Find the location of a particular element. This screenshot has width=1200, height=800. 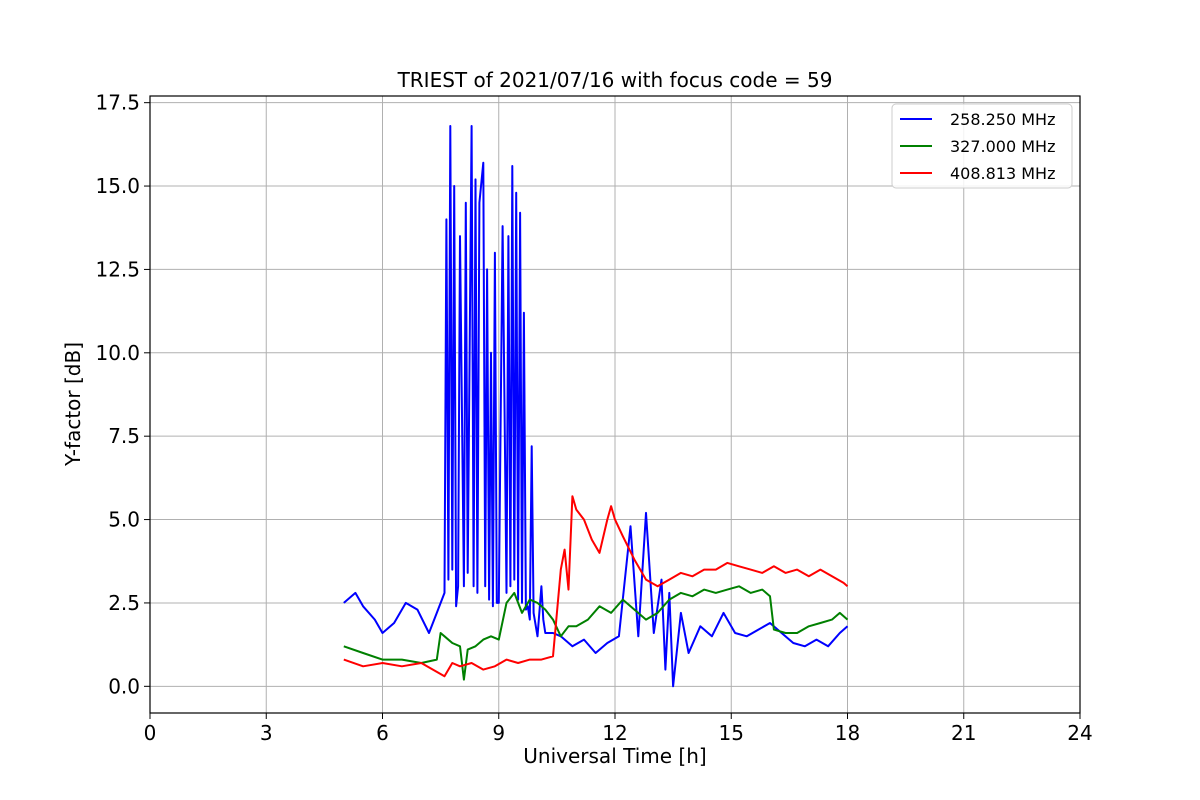

x-tick-label: 3 is located at coordinates (266, 733).